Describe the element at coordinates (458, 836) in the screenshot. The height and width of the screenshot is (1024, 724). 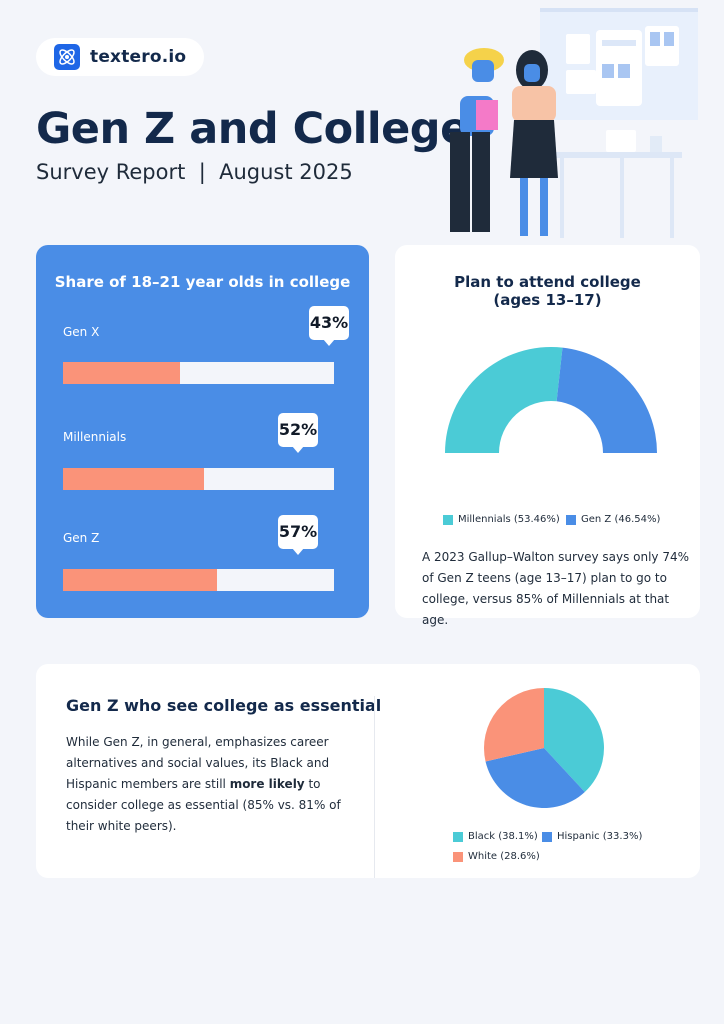
I see `legend-swatch-black` at that location.